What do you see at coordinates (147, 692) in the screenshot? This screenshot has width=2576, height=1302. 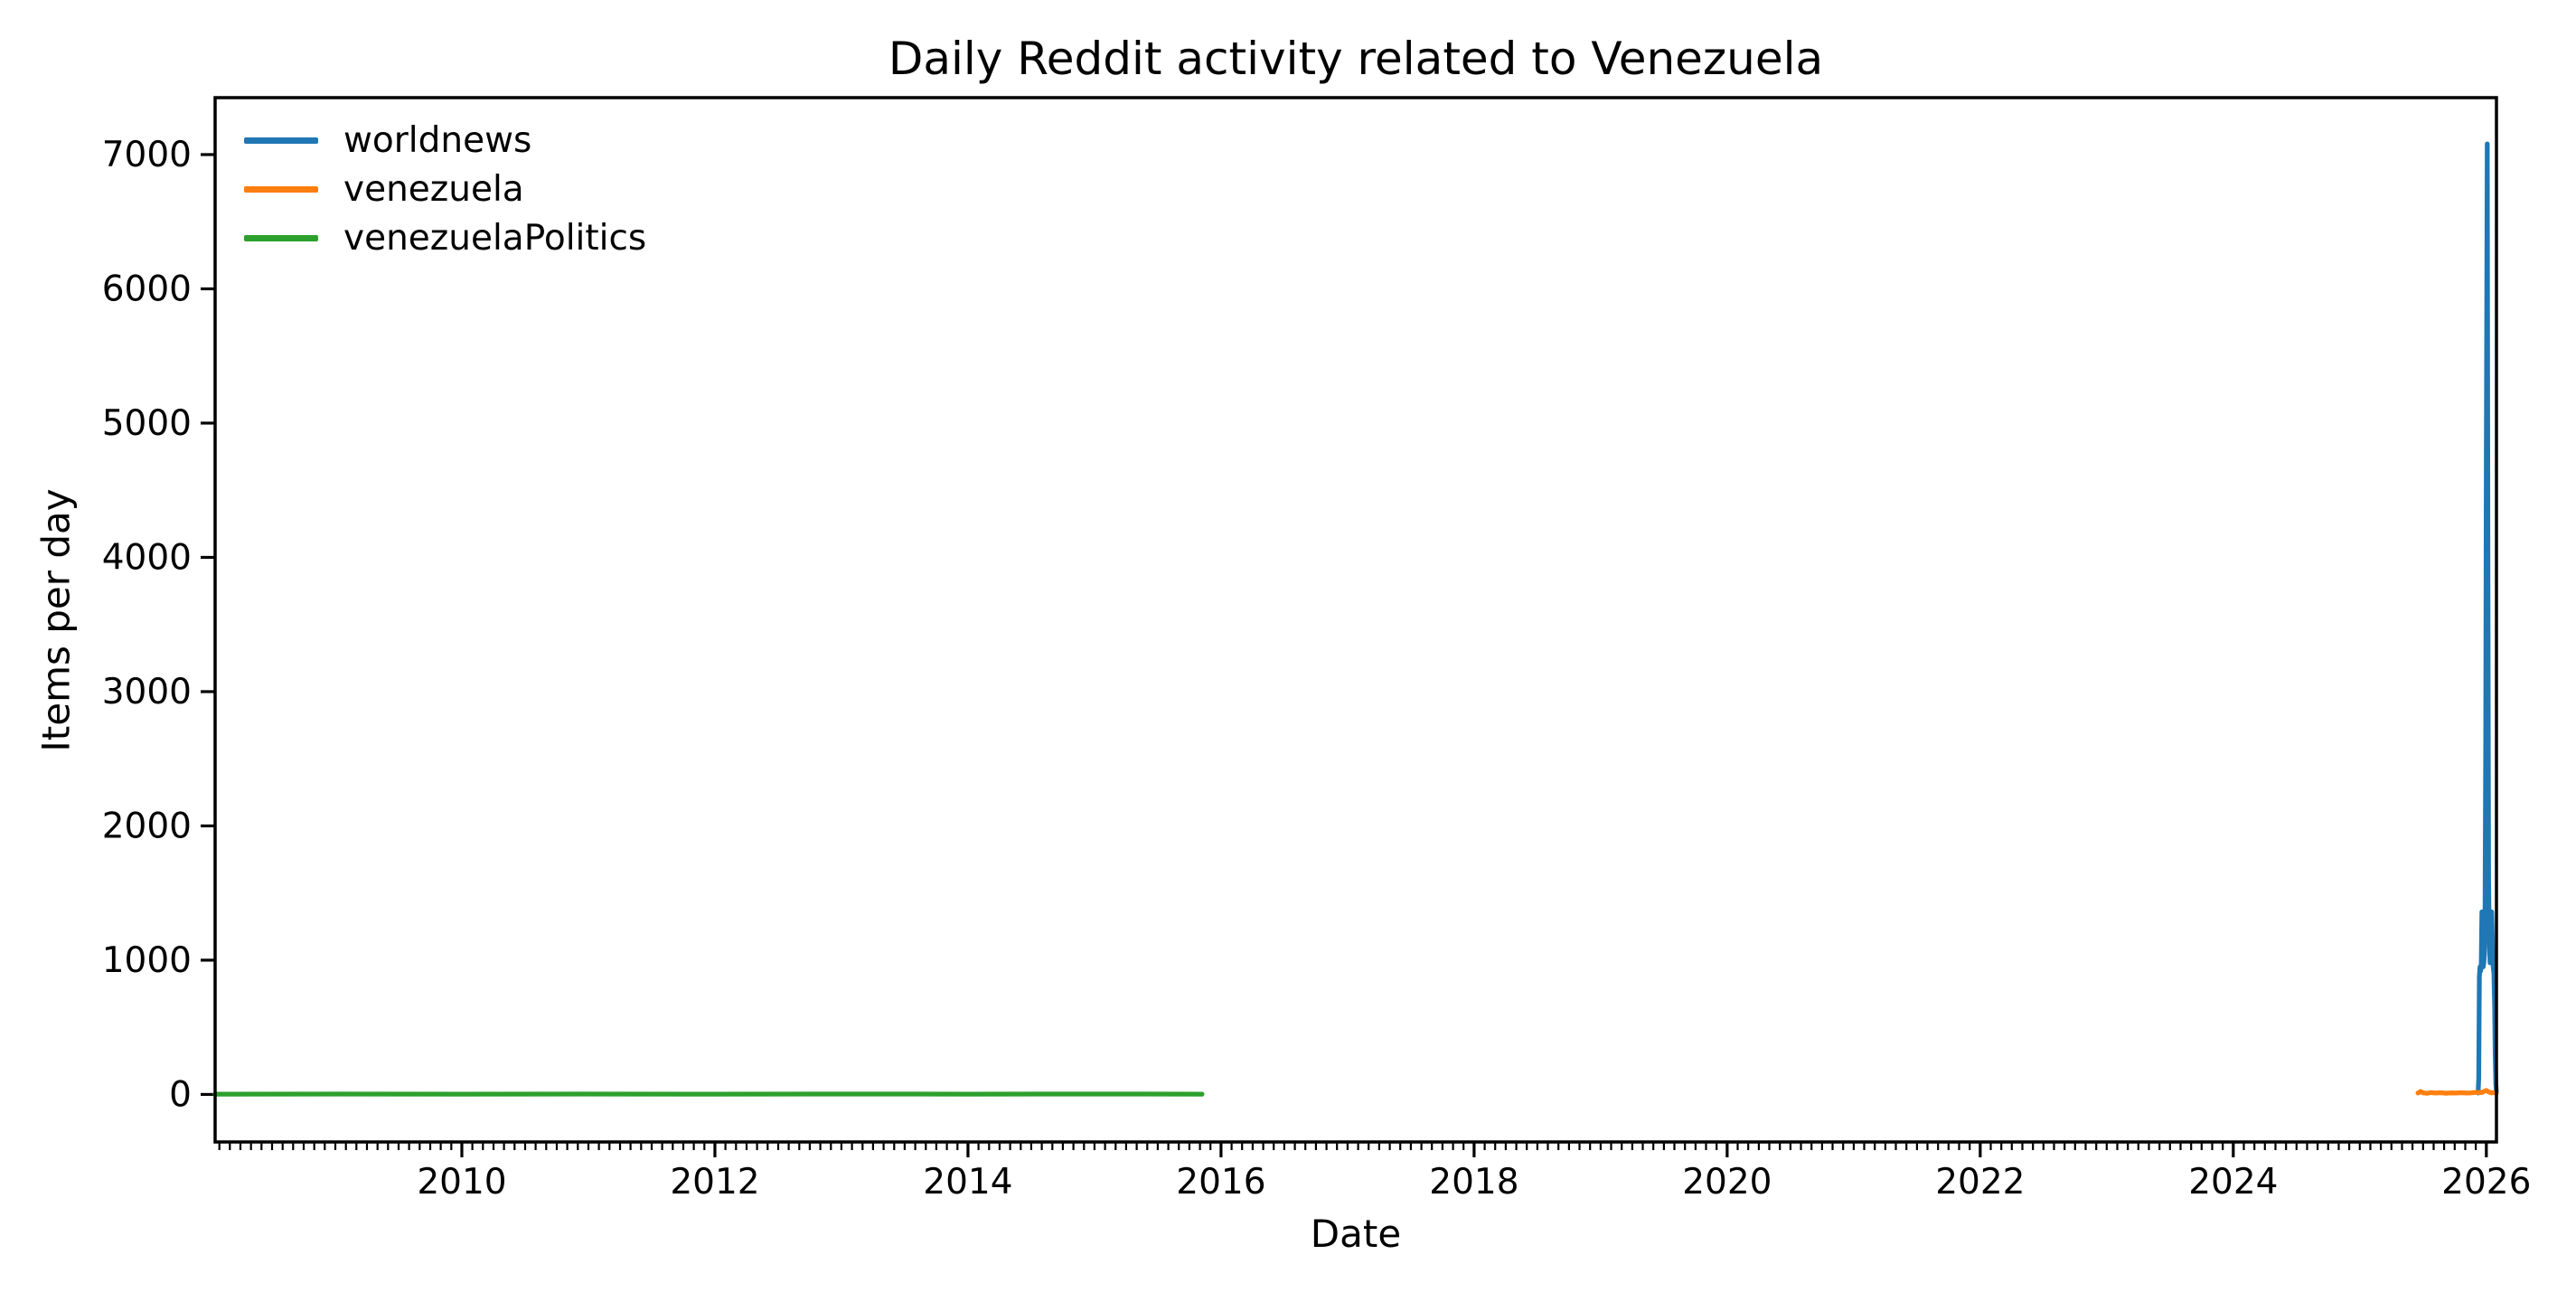 I see `y-tick-label: 3000` at bounding box center [147, 692].